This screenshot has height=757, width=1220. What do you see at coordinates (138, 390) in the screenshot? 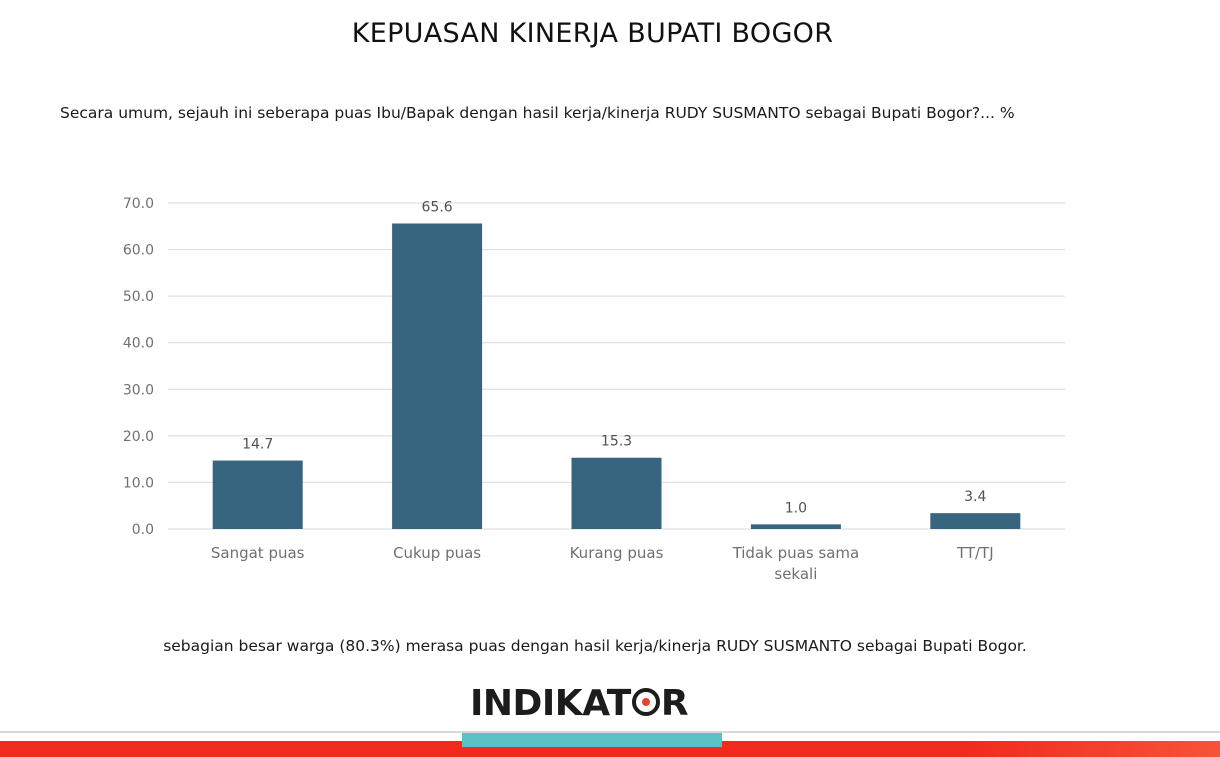
I see `y-tick-label: 30.0` at bounding box center [138, 390].